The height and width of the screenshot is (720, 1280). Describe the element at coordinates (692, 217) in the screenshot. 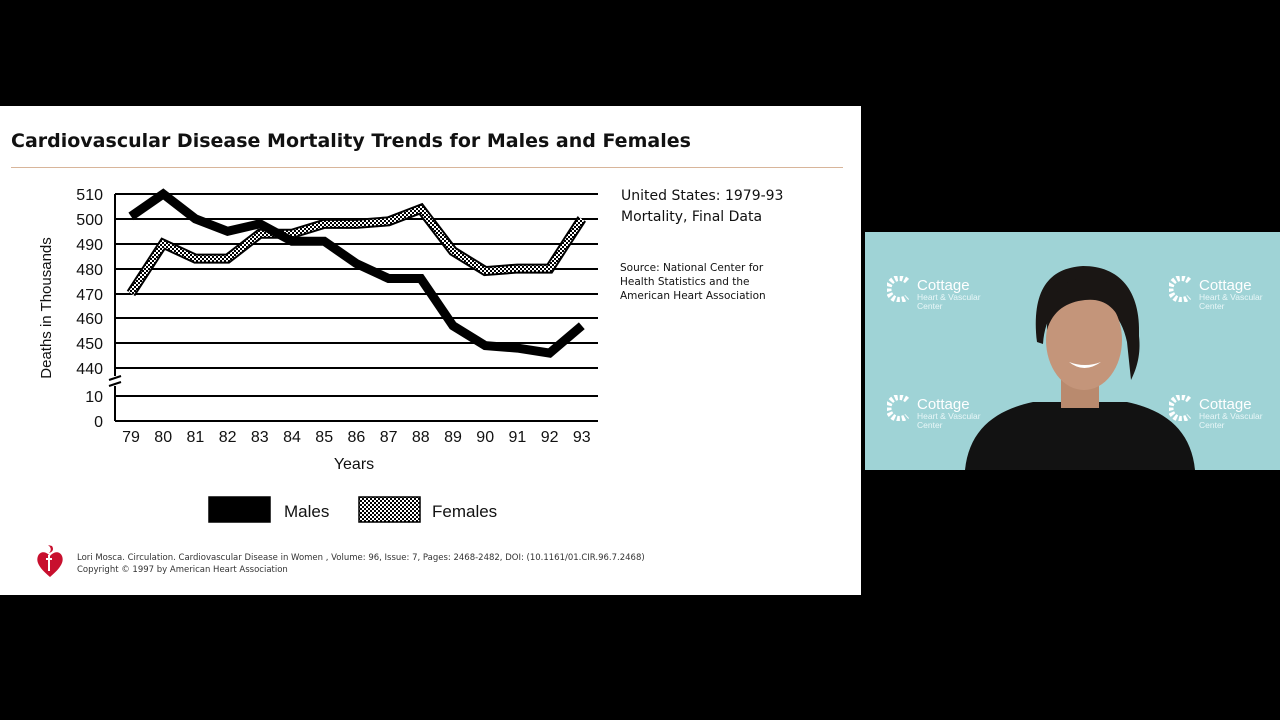

I see `info-line-2: Mortality, Final Data` at that location.